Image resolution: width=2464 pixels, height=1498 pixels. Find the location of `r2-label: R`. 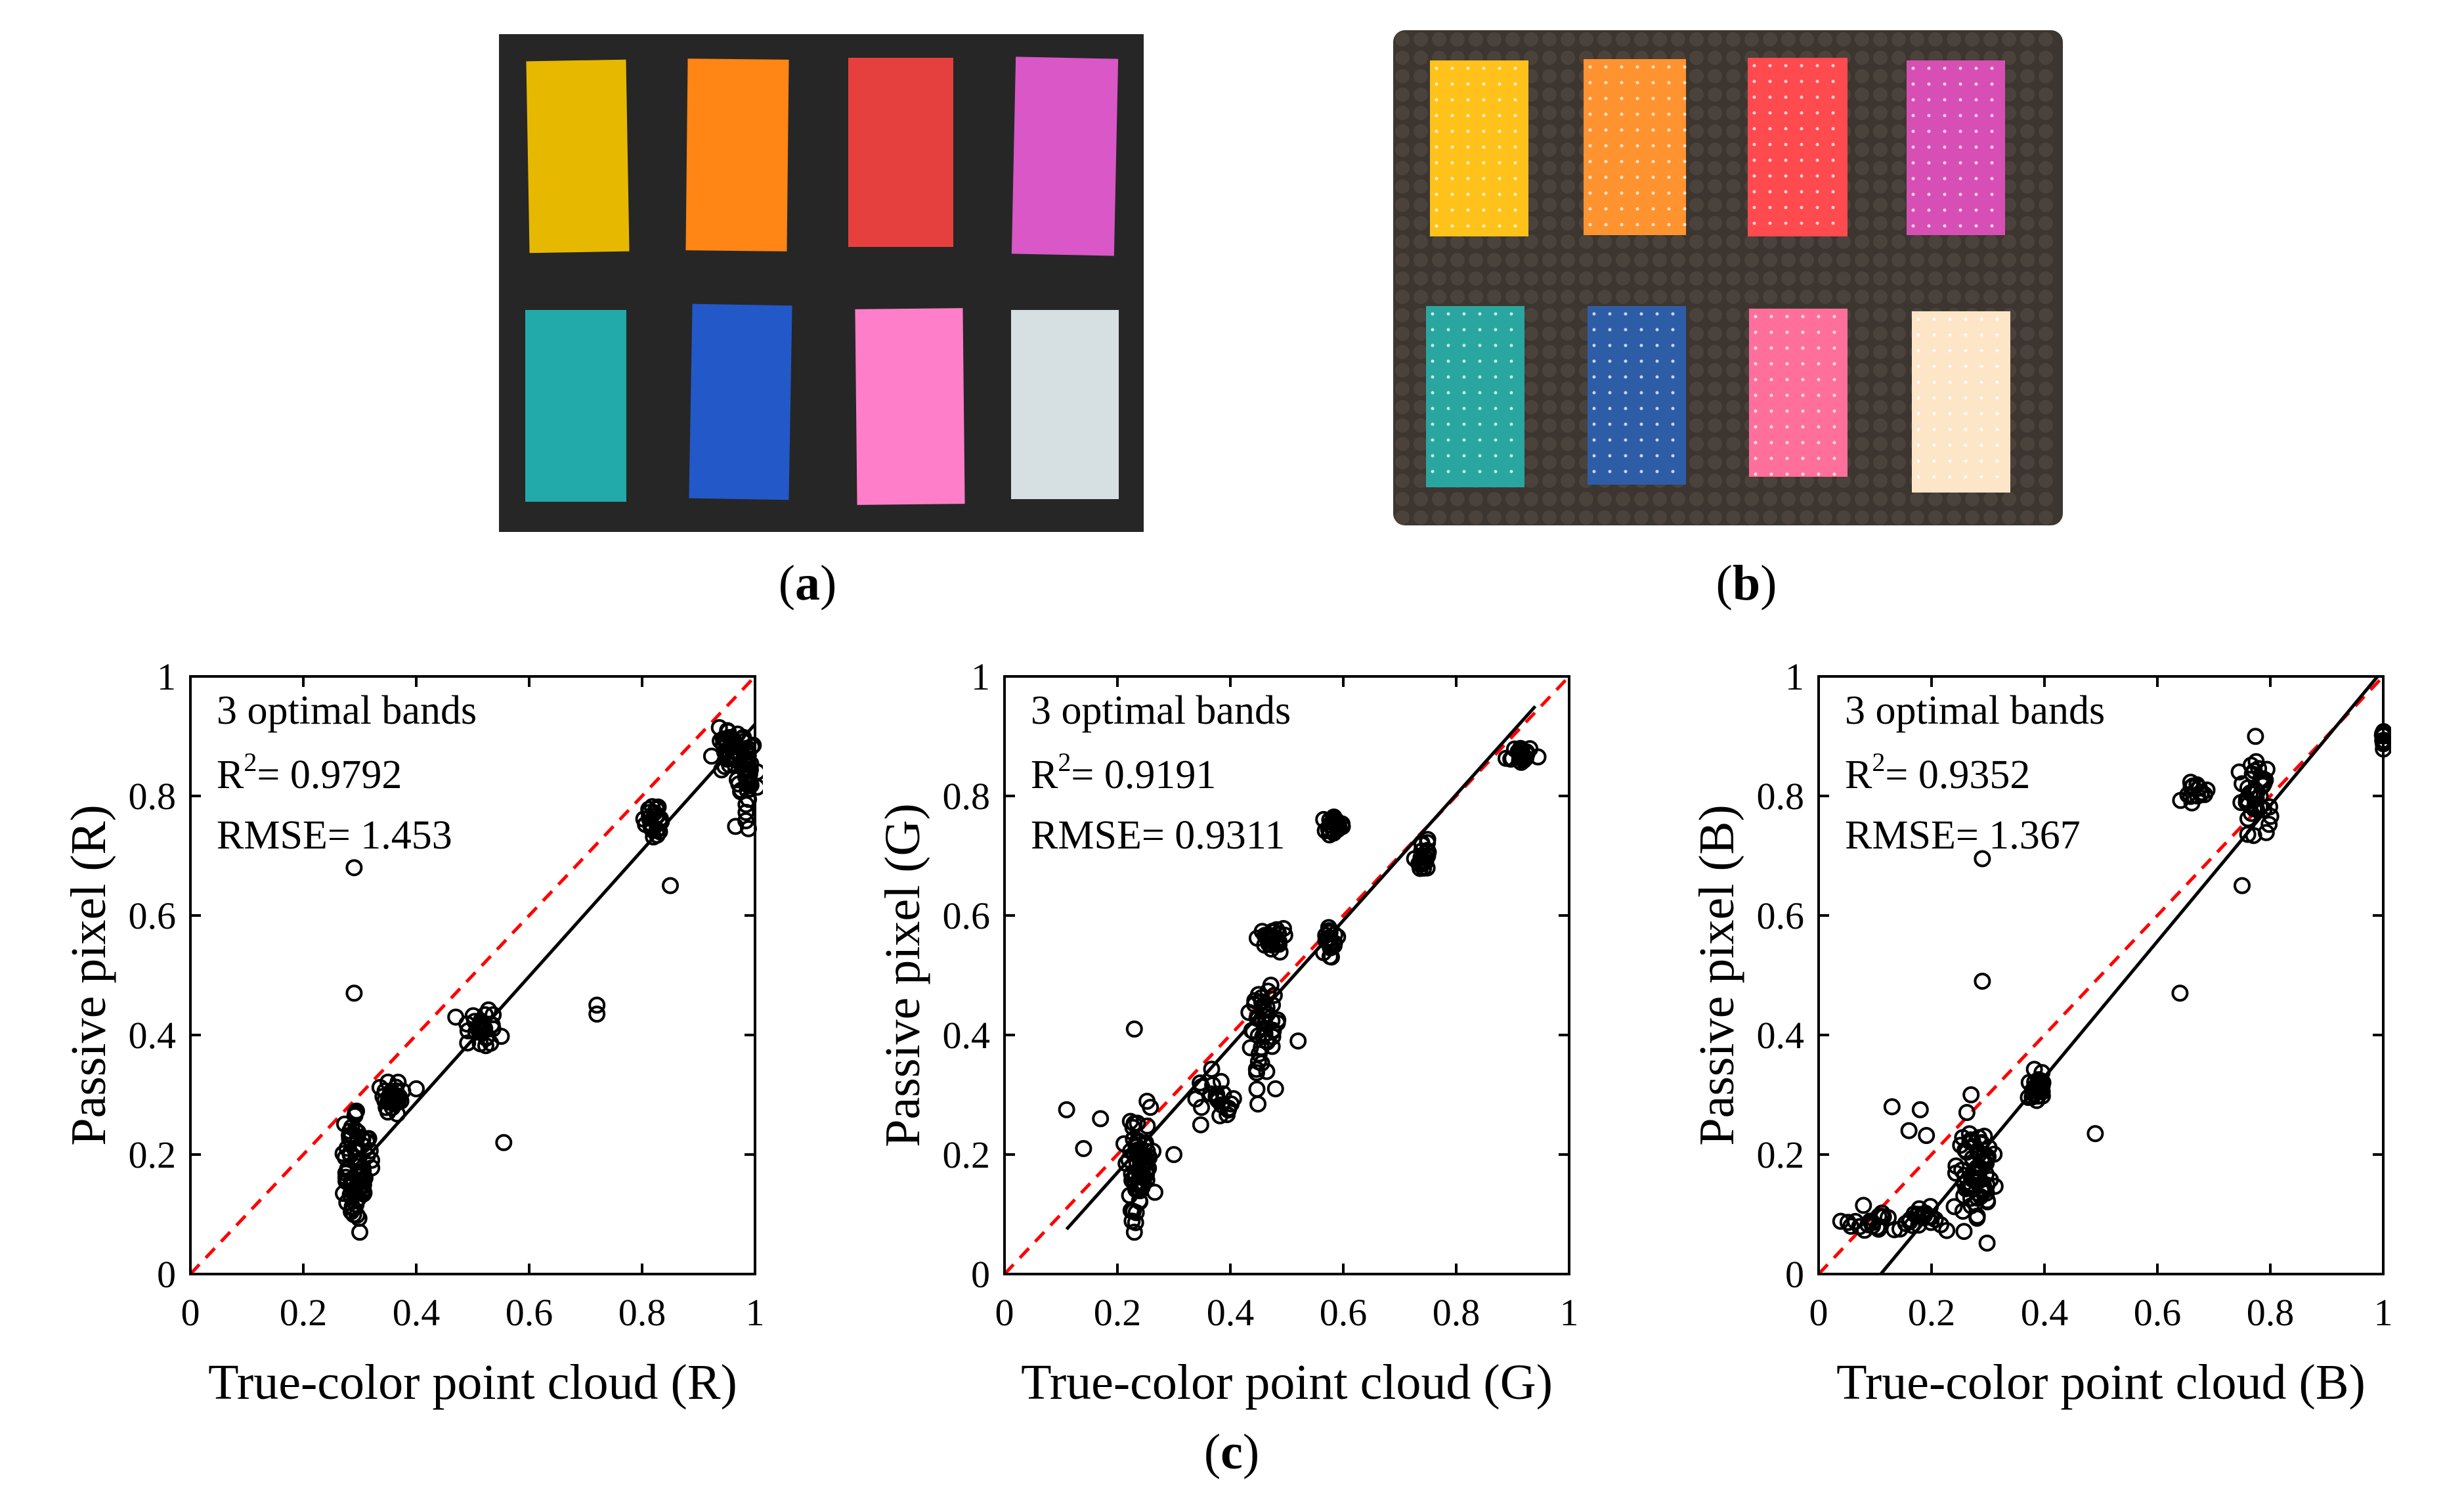

r2-label: R is located at coordinates (1044, 775).